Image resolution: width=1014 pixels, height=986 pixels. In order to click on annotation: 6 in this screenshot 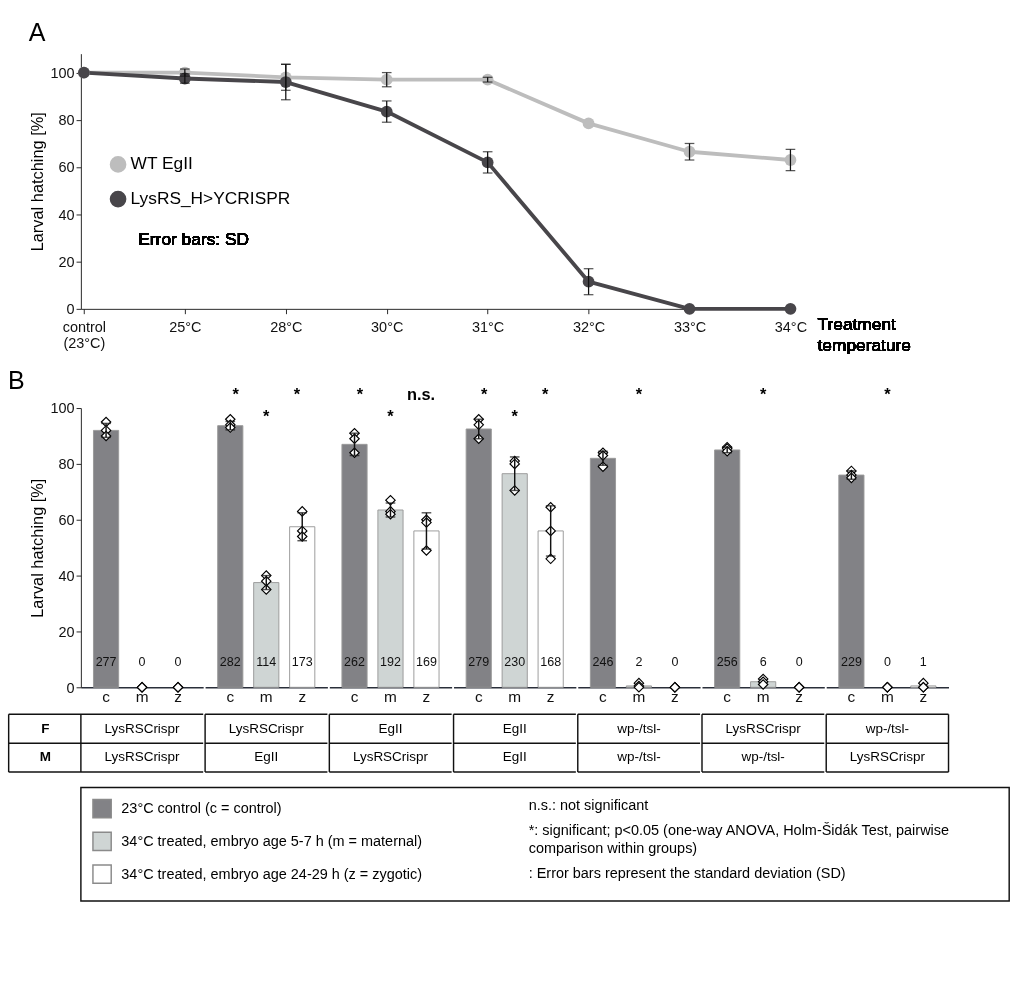, I will do `click(763, 662)`.